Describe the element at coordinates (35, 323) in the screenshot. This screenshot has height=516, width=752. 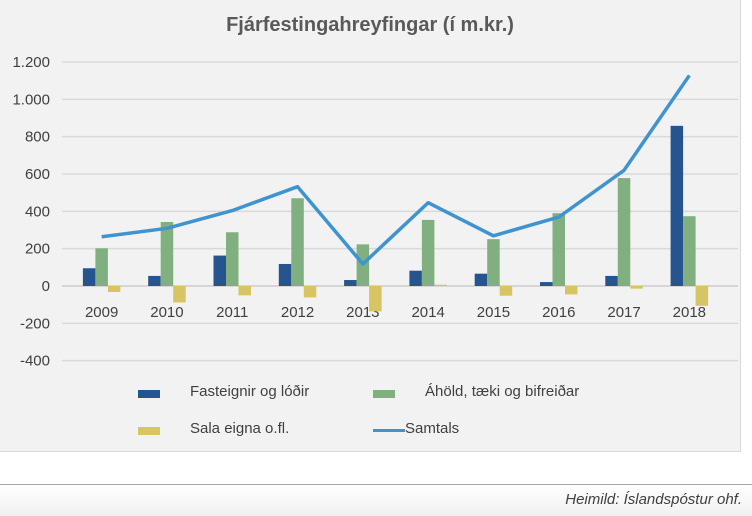
I see `y-tick-label: -200` at that location.